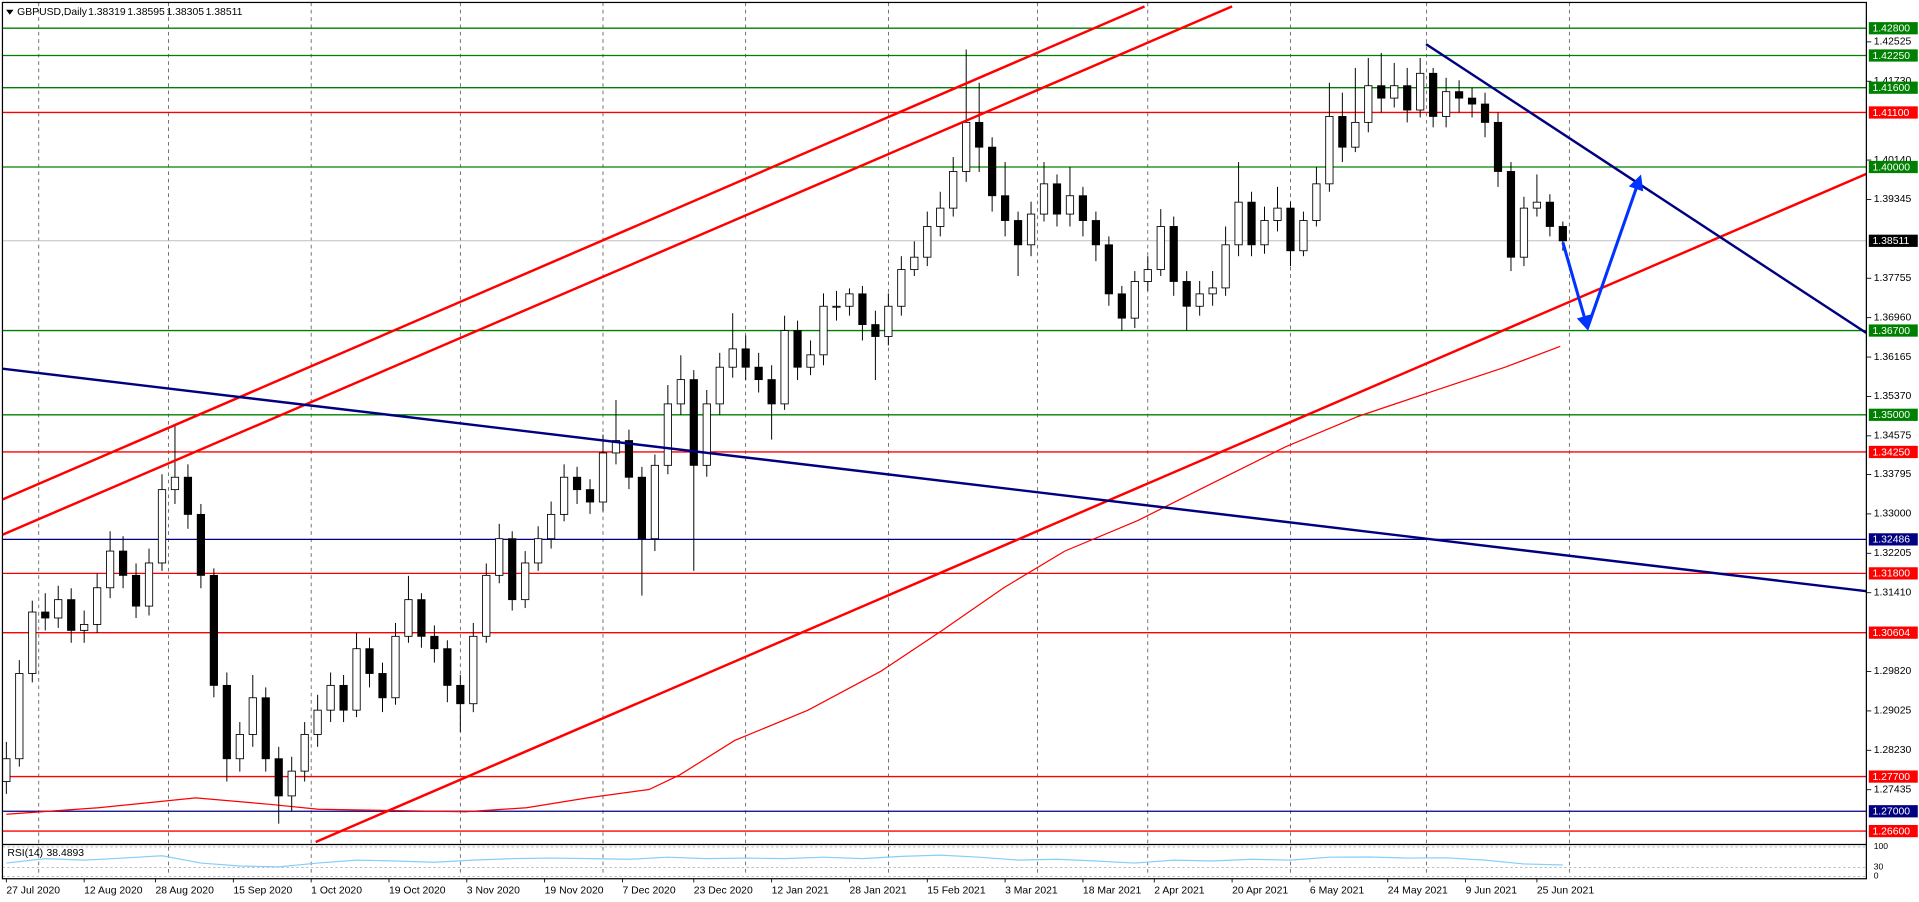 The height and width of the screenshot is (902, 1919). I want to click on x-tick-label: 1 Oct 2020, so click(336, 891).